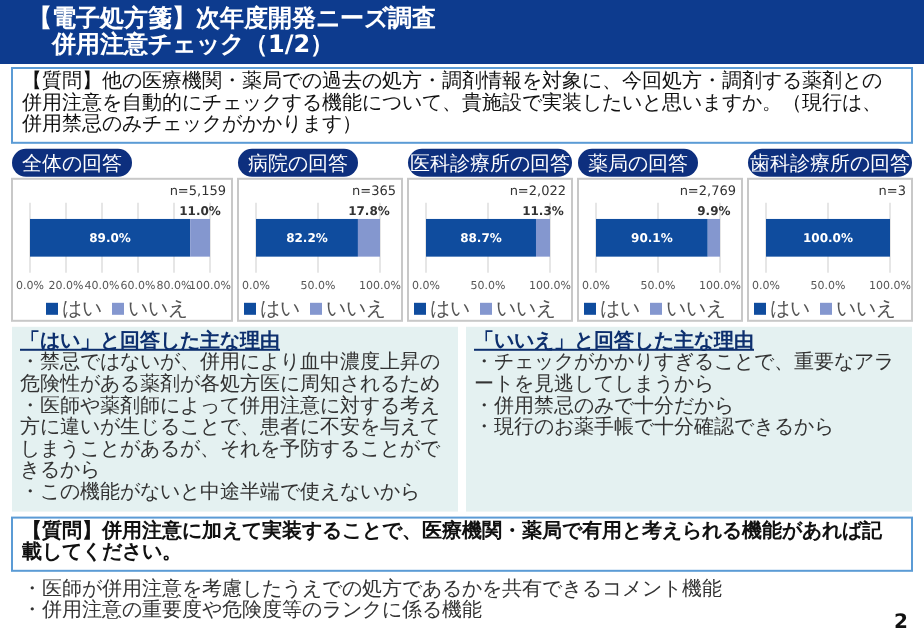 The width and height of the screenshot is (924, 640). What do you see at coordinates (252, 610) in the screenshot?
I see `text: ・併用注意の重要度や危険度等のランクに係る機能` at bounding box center [252, 610].